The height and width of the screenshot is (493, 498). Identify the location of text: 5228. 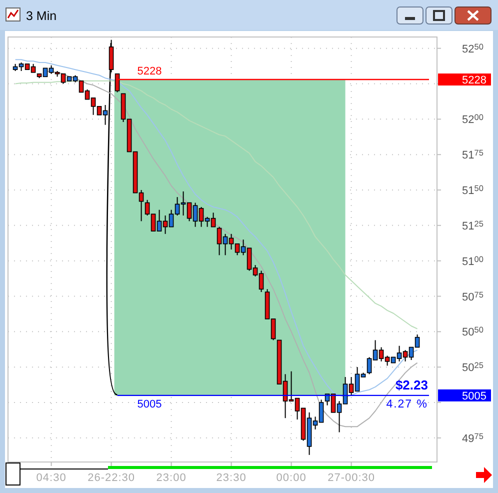
(474, 80).